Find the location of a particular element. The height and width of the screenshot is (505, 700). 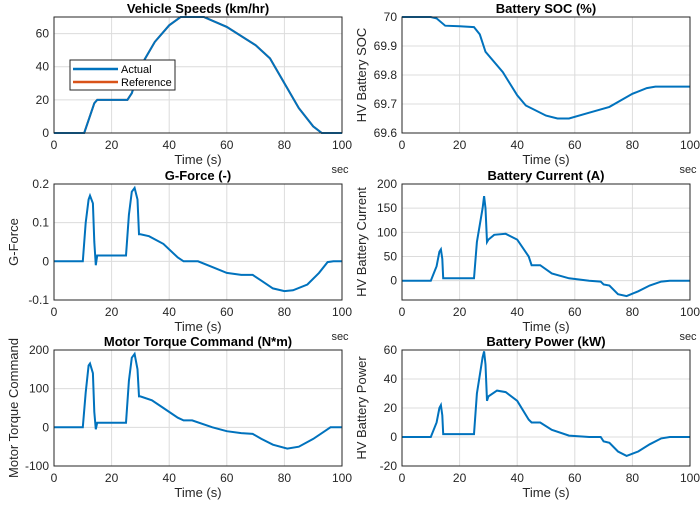

y-tick-label: 50 is located at coordinates (391, 257).